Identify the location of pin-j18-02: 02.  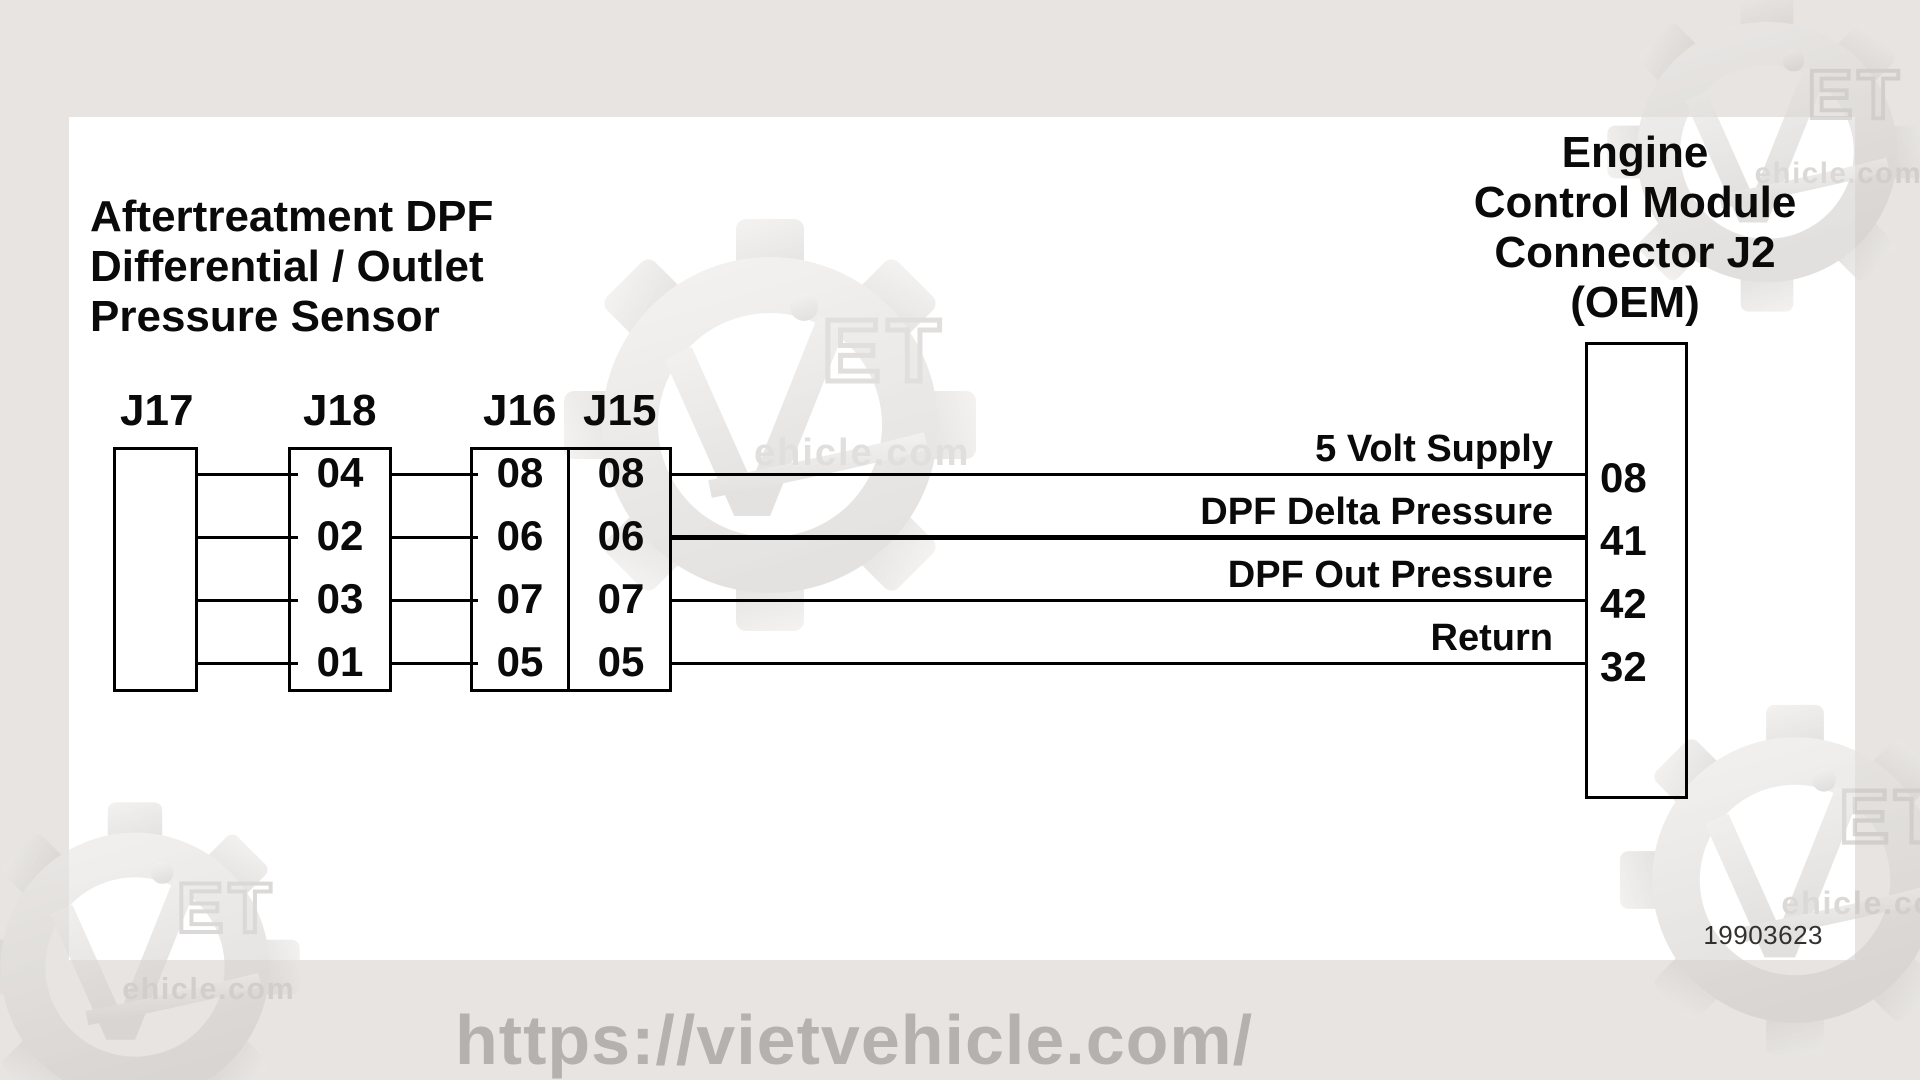
(340, 535).